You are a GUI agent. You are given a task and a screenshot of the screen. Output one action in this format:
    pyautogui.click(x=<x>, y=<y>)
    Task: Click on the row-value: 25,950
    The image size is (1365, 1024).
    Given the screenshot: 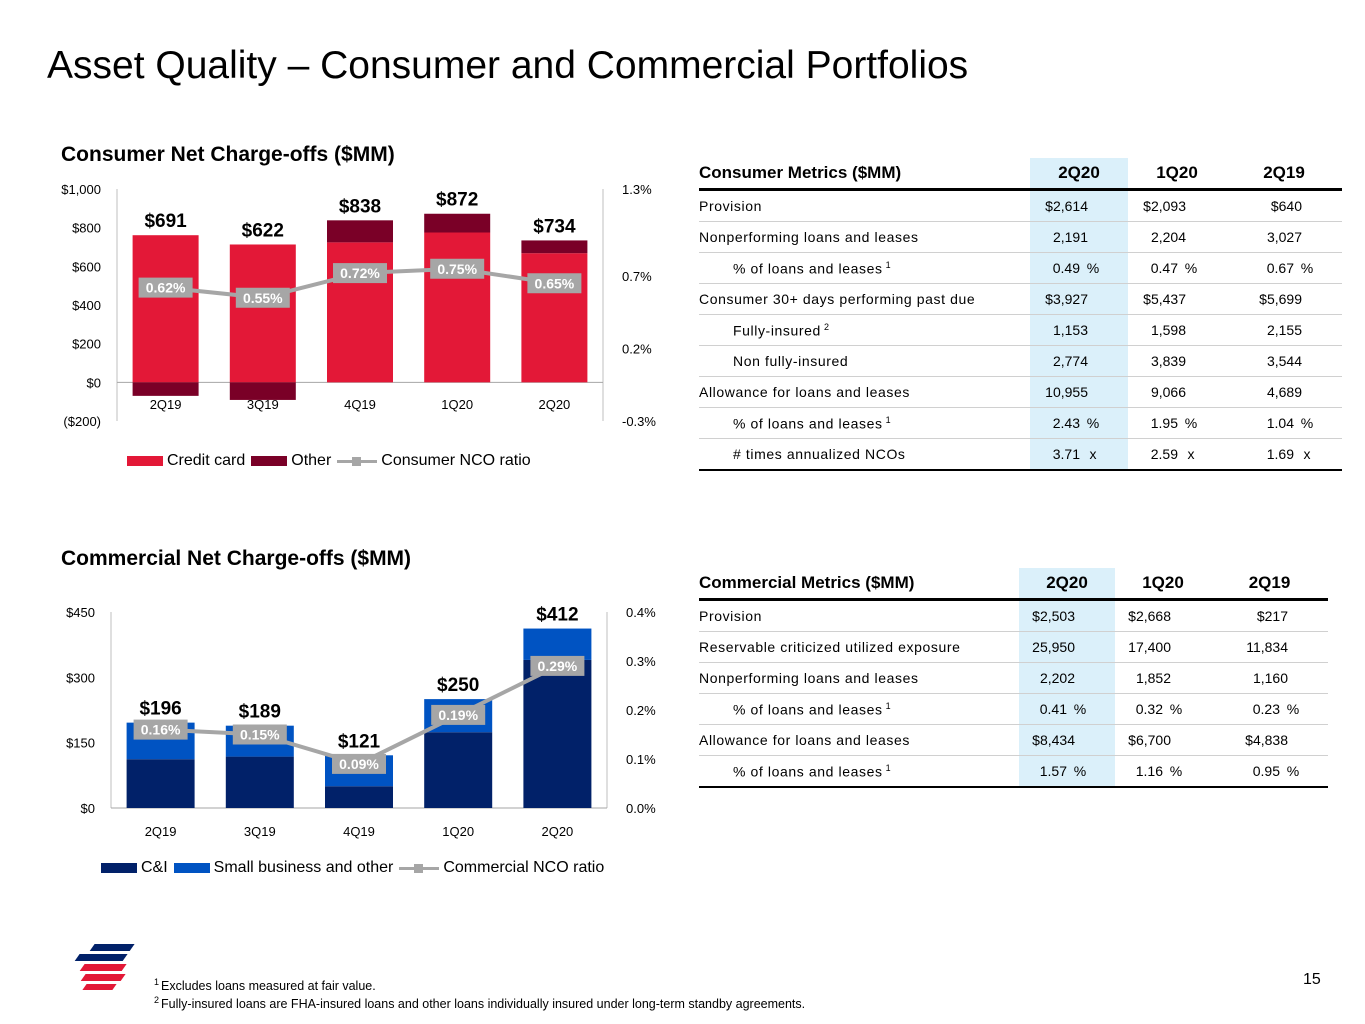 What is the action you would take?
    pyautogui.click(x=1067, y=647)
    